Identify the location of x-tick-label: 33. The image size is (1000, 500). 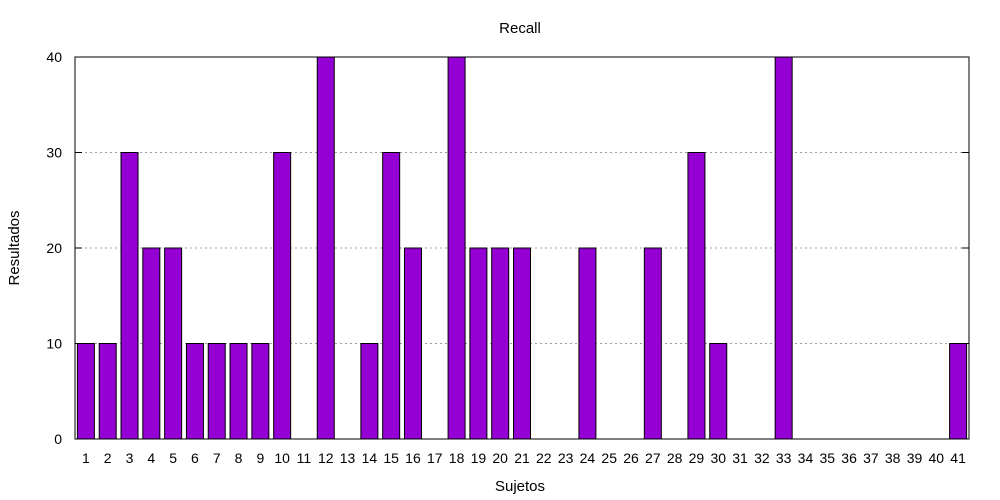
(784, 458).